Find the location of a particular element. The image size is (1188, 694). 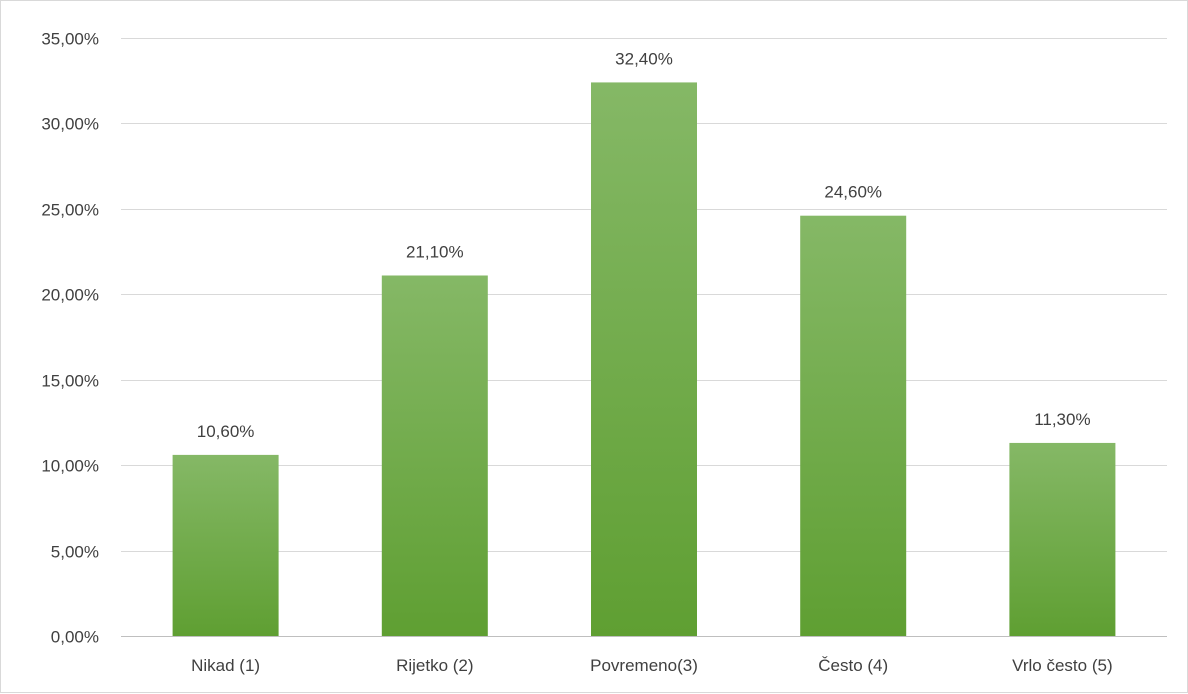

x-tick-label: Rijetko (2) is located at coordinates (434, 665).